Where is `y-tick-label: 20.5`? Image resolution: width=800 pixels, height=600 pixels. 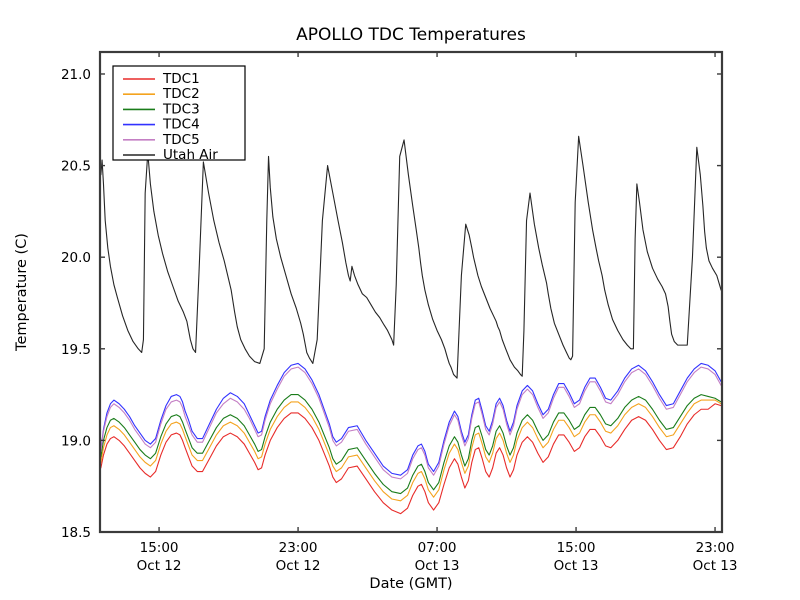 y-tick-label: 20.5 is located at coordinates (76, 167).